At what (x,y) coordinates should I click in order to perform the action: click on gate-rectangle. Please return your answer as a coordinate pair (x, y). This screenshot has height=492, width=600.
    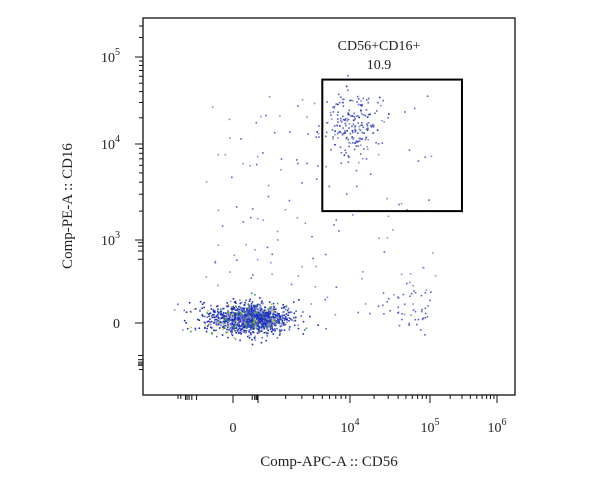
    Looking at the image, I should click on (392, 145).